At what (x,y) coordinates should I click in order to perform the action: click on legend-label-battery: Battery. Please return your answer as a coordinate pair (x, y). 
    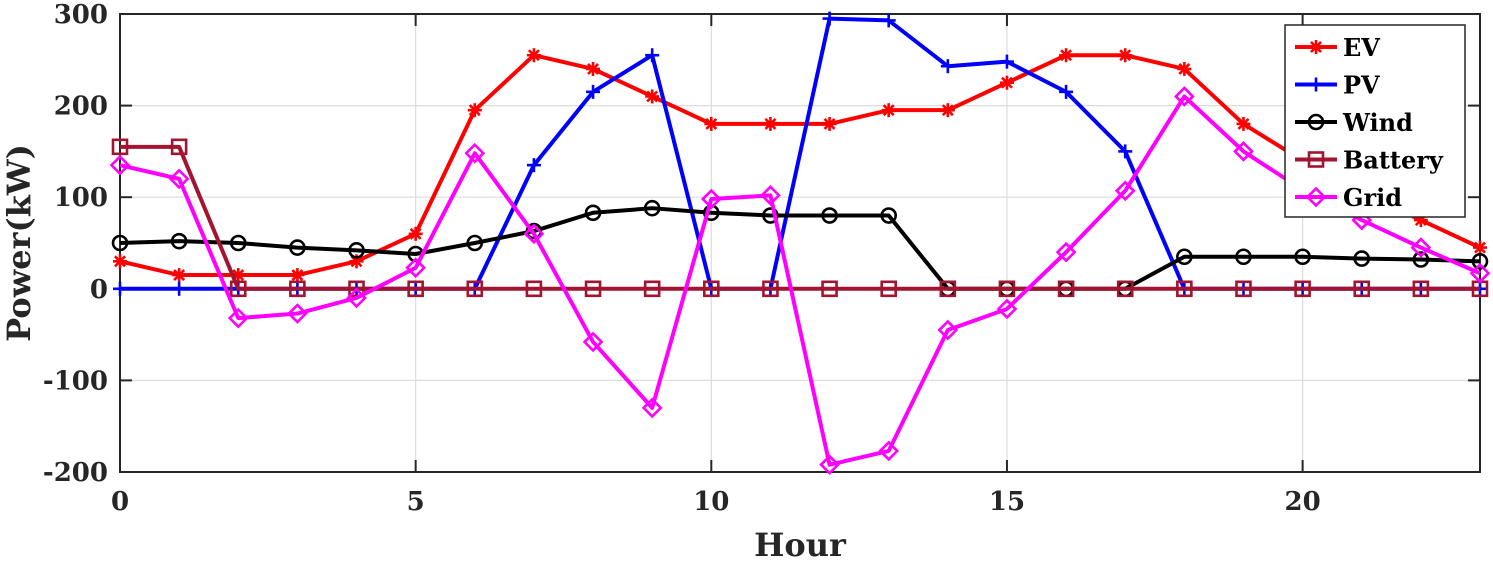
    Looking at the image, I should click on (1393, 160).